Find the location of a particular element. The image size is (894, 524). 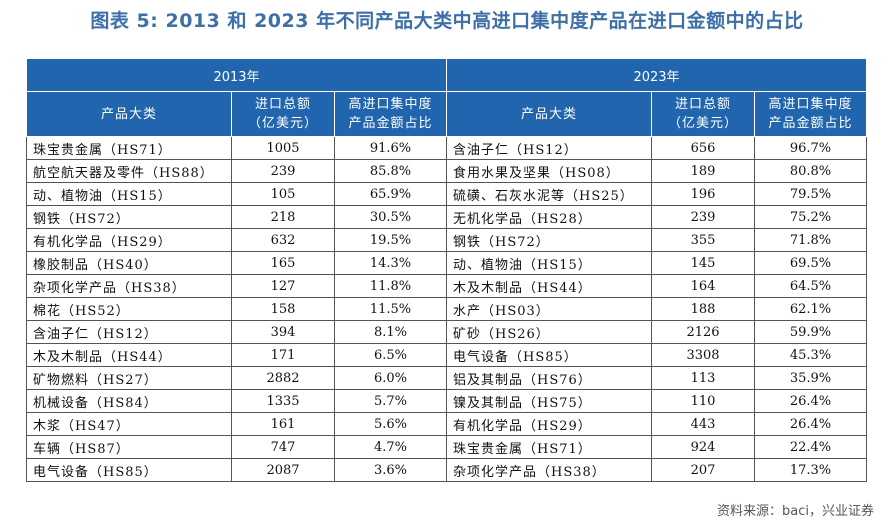

col-header-import-total-2023: 进口总额 （亿美元） is located at coordinates (703, 114).